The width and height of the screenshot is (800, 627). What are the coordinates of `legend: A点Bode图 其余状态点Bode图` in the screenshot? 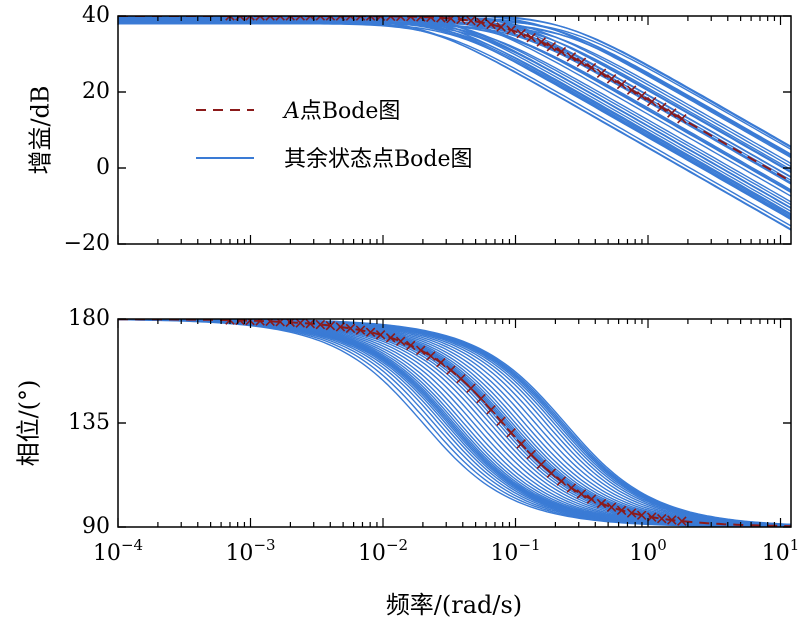 It's located at (334, 135).